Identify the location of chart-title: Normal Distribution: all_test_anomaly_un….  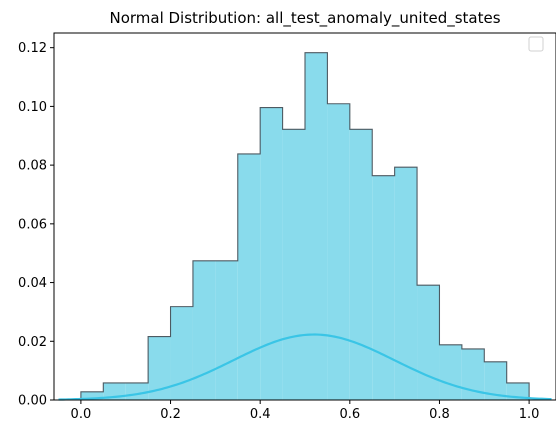
(304, 18).